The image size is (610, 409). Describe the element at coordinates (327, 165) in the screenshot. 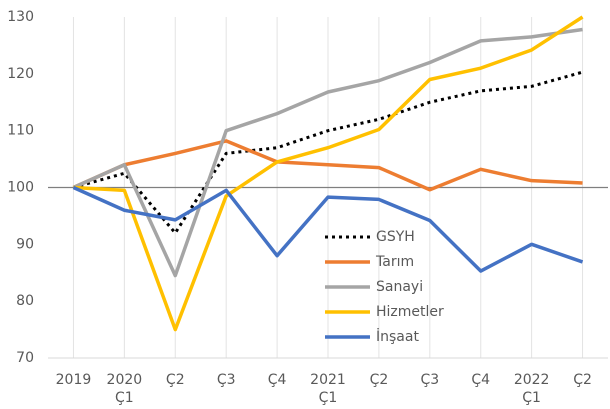

I see `series-line` at that location.